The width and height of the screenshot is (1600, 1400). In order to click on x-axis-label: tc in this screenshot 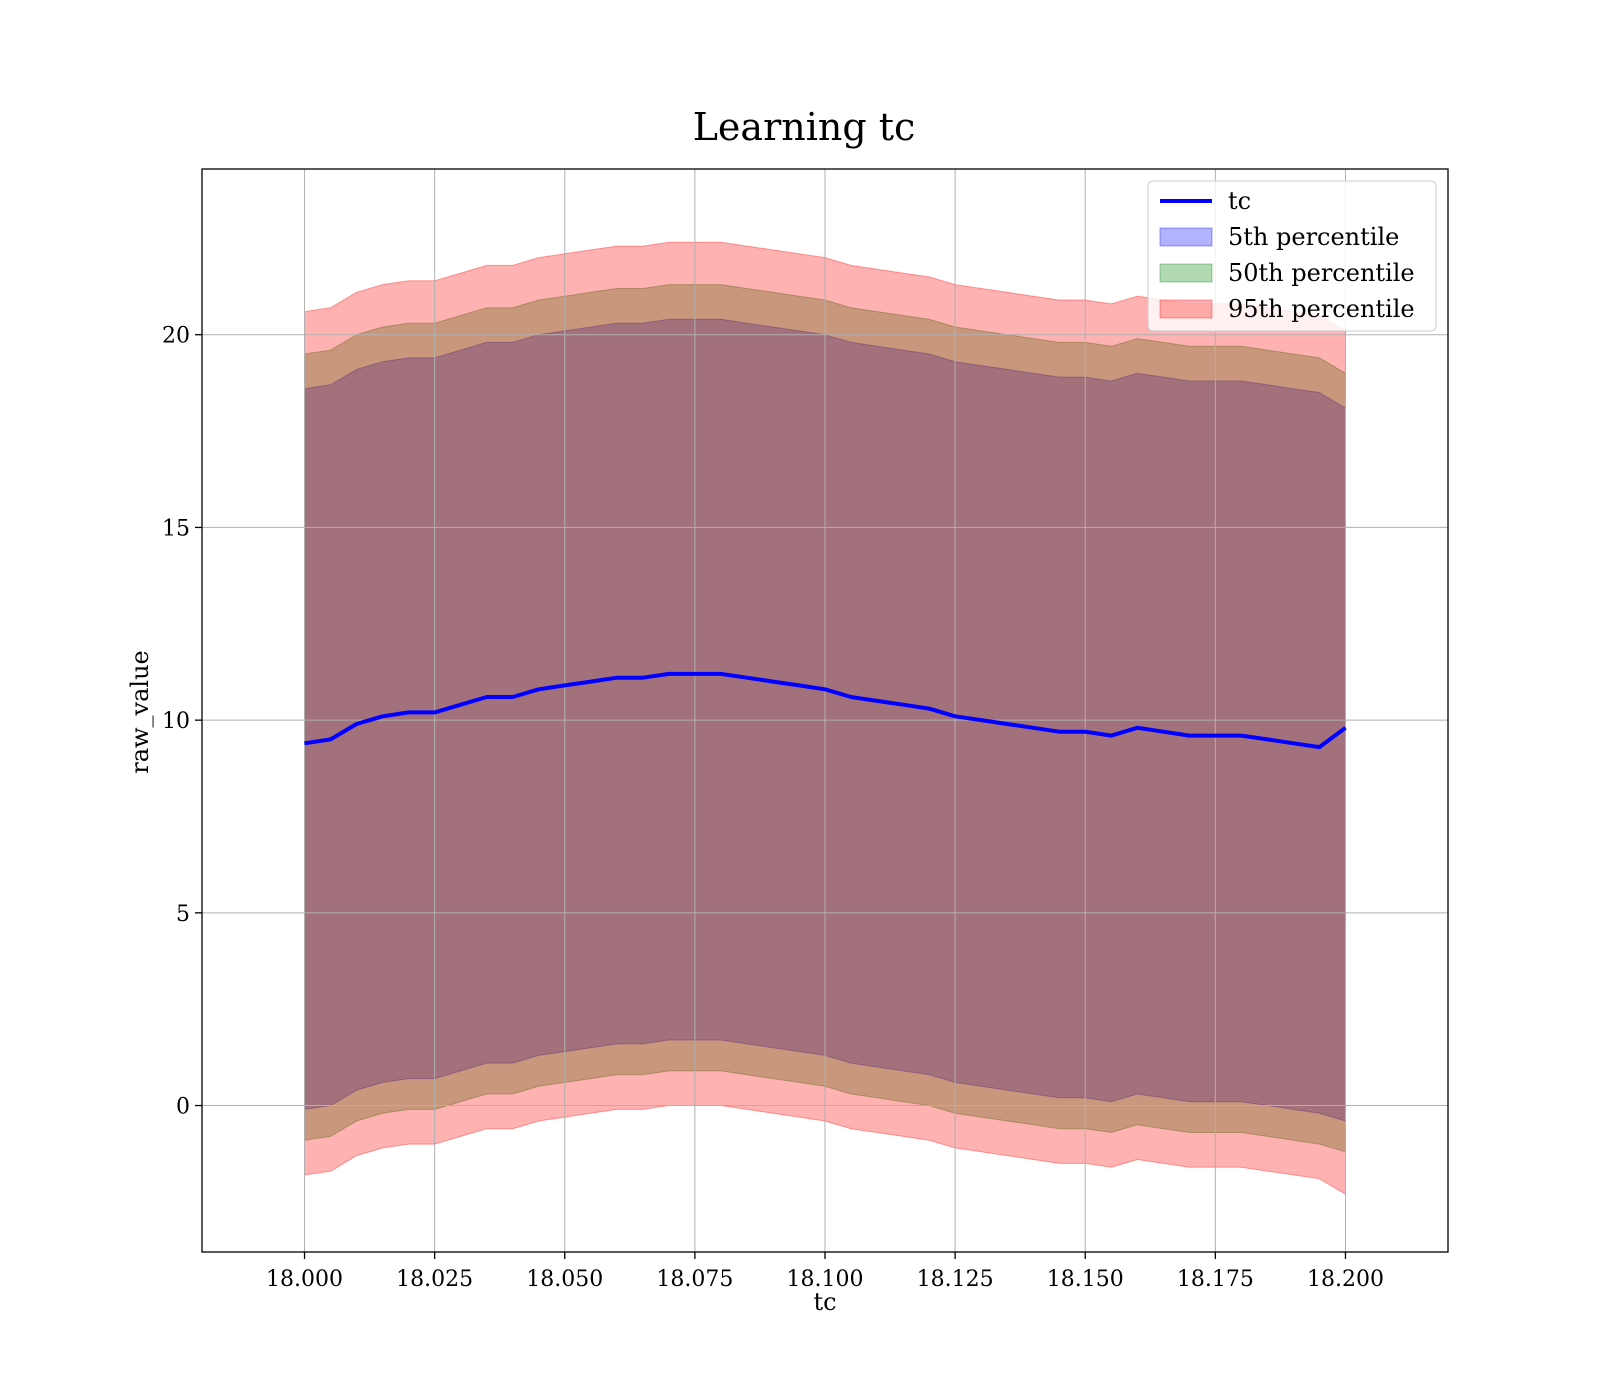, I will do `click(824, 1302)`.